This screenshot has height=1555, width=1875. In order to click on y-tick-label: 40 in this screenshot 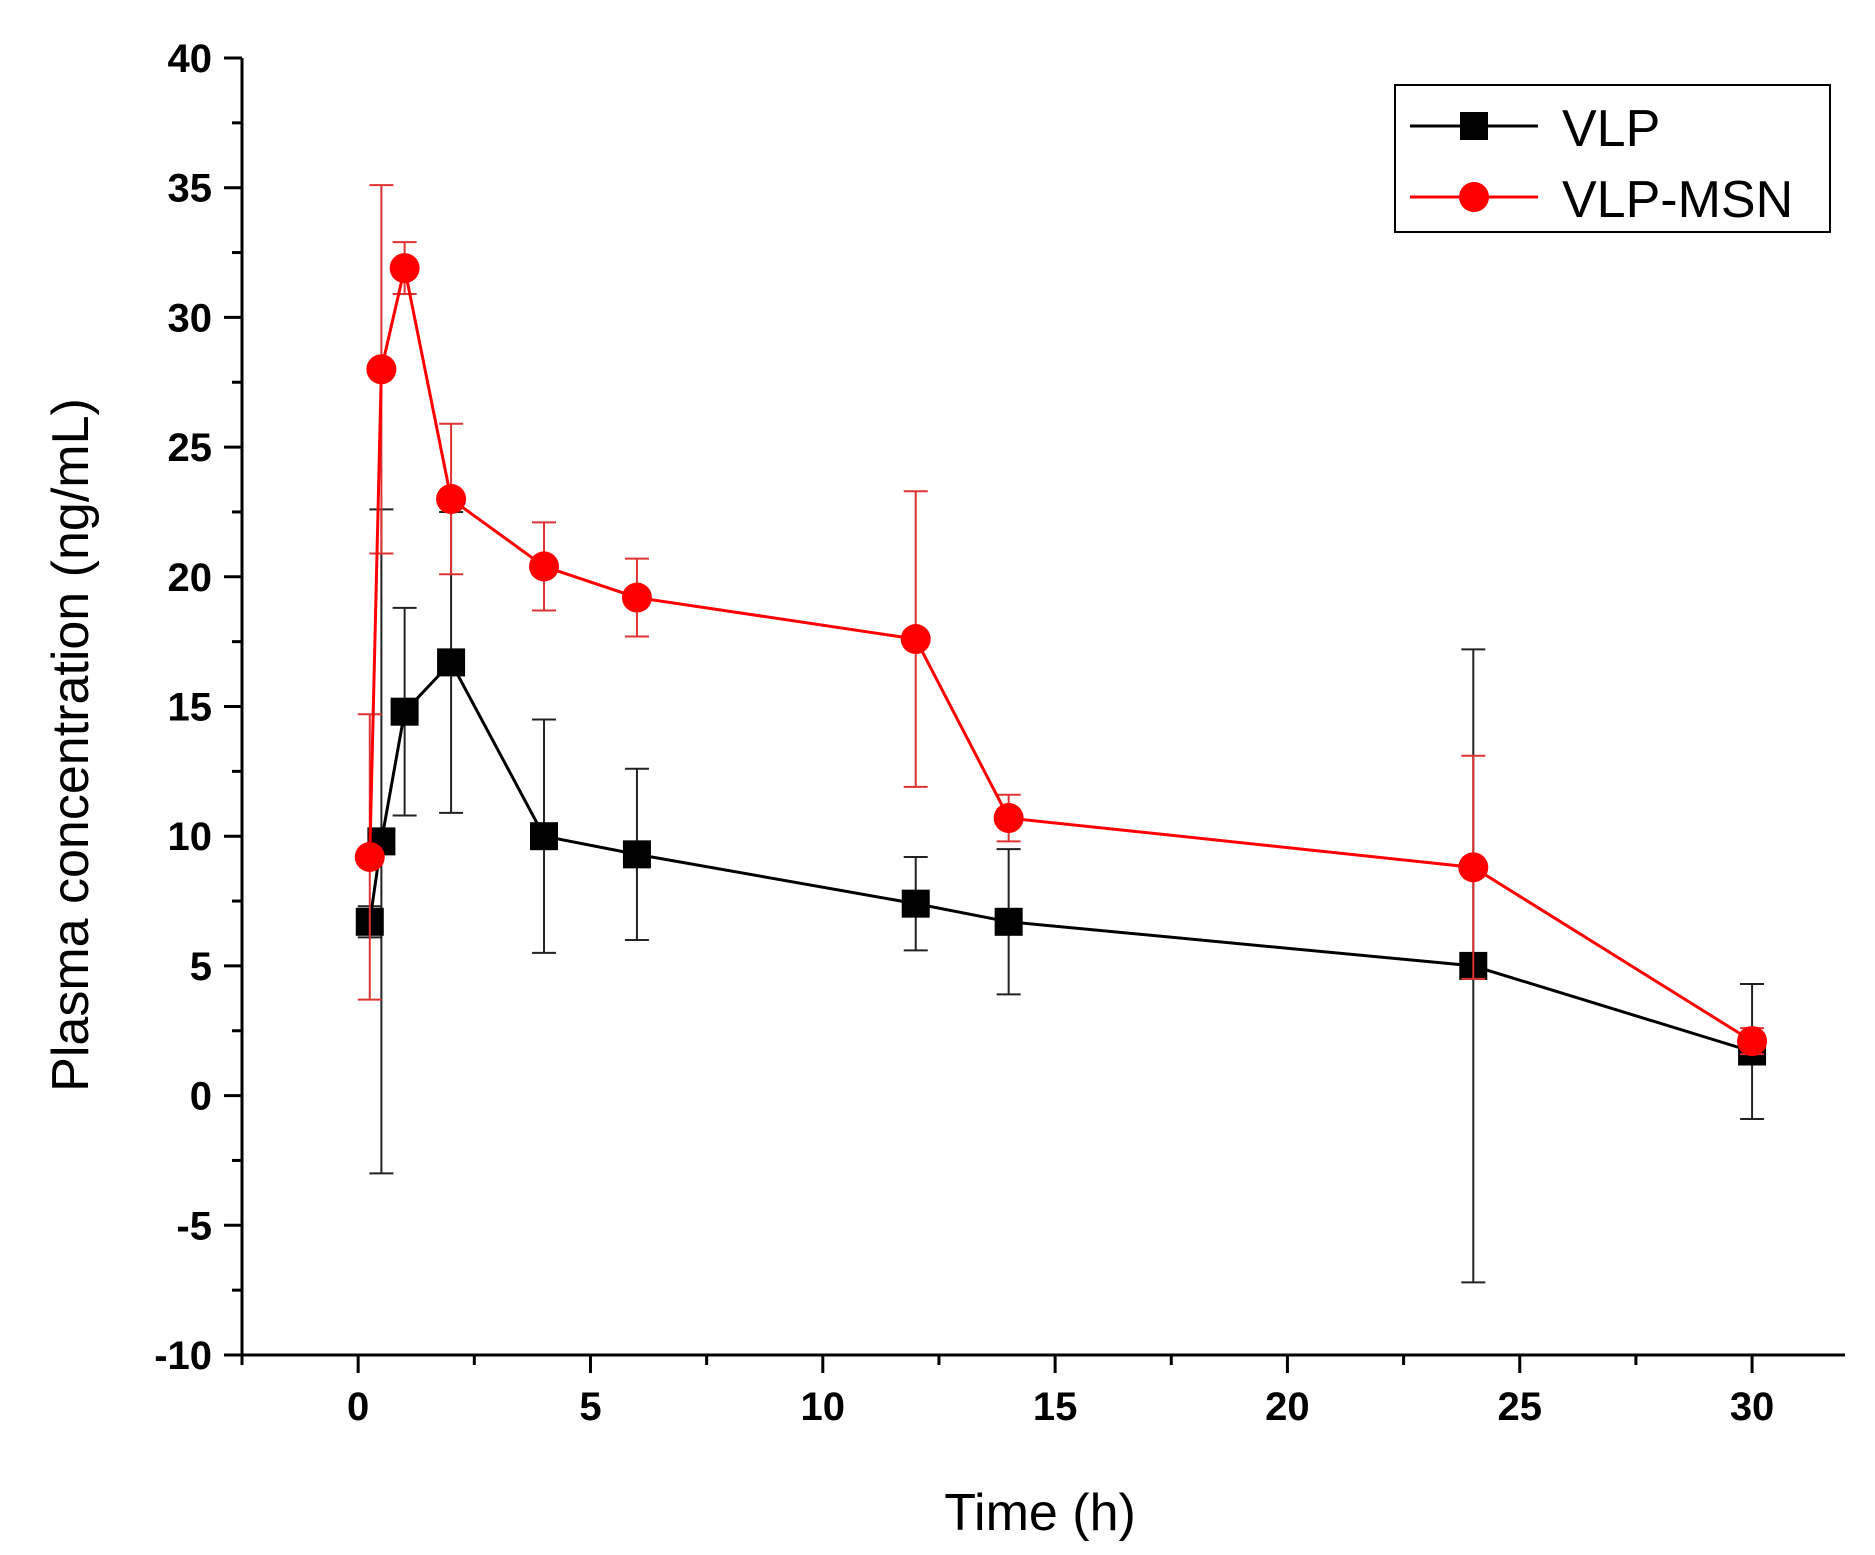, I will do `click(190, 59)`.